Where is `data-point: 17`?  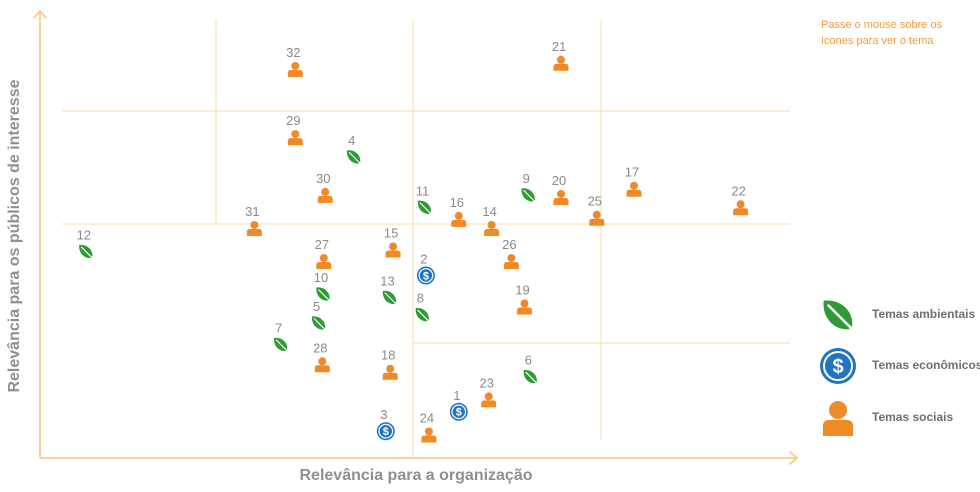 data-point: 17 is located at coordinates (633, 181).